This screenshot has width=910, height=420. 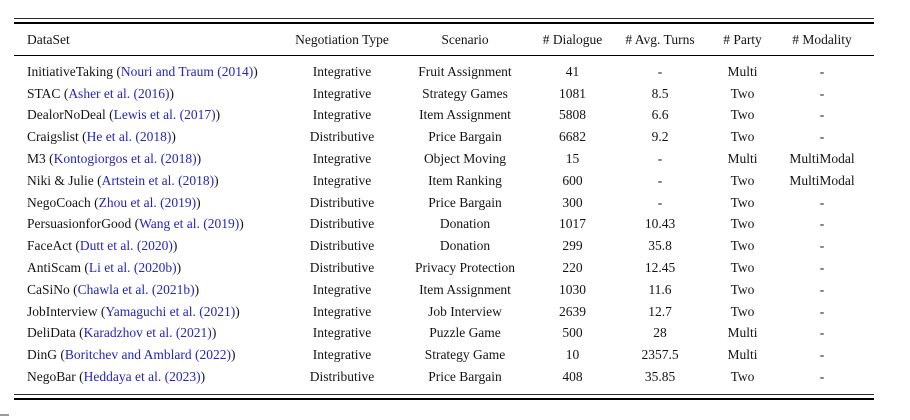 What do you see at coordinates (572, 159) in the screenshot?
I see `dialogue-count-cell: 15` at bounding box center [572, 159].